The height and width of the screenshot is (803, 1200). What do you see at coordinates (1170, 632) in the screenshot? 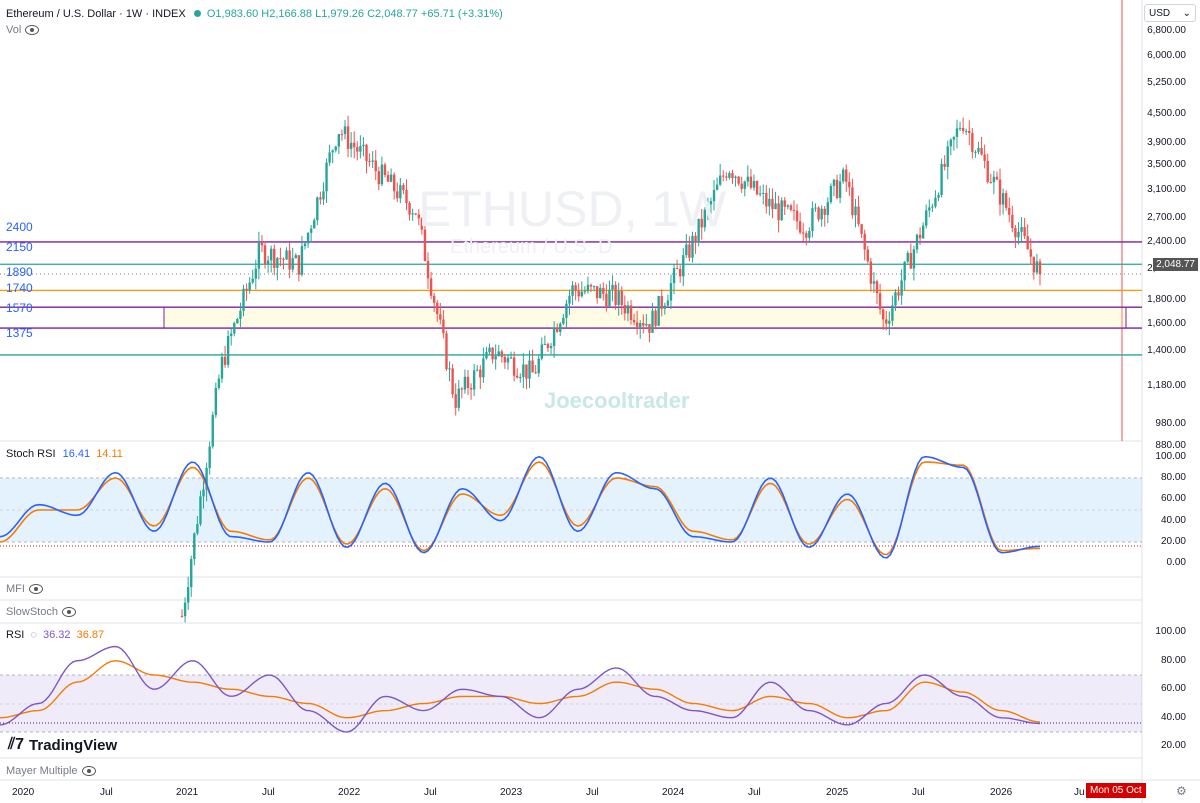
I see `rsi-tick-label: 100.00` at bounding box center [1170, 632].